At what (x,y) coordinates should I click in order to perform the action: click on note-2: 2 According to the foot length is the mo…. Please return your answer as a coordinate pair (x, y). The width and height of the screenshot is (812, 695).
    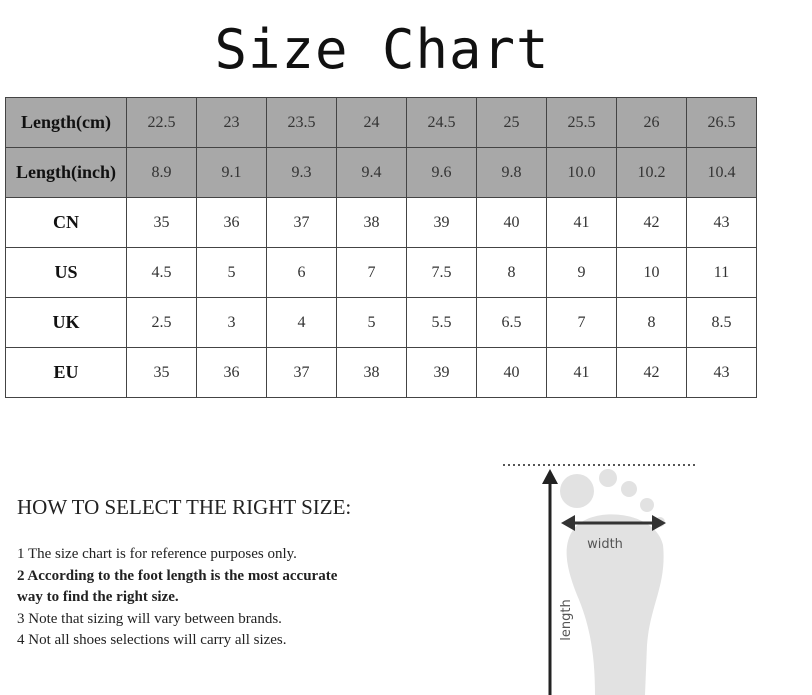
    Looking at the image, I should click on (177, 586).